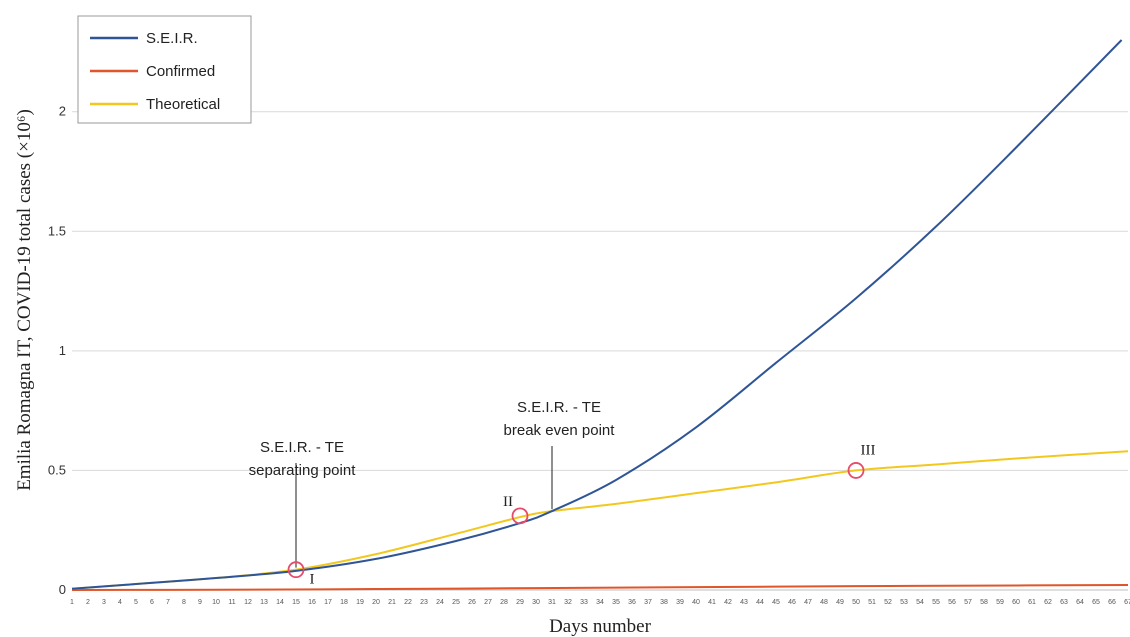 This screenshot has width=1130, height=637. I want to click on y-tick-label: 1, so click(62, 350).